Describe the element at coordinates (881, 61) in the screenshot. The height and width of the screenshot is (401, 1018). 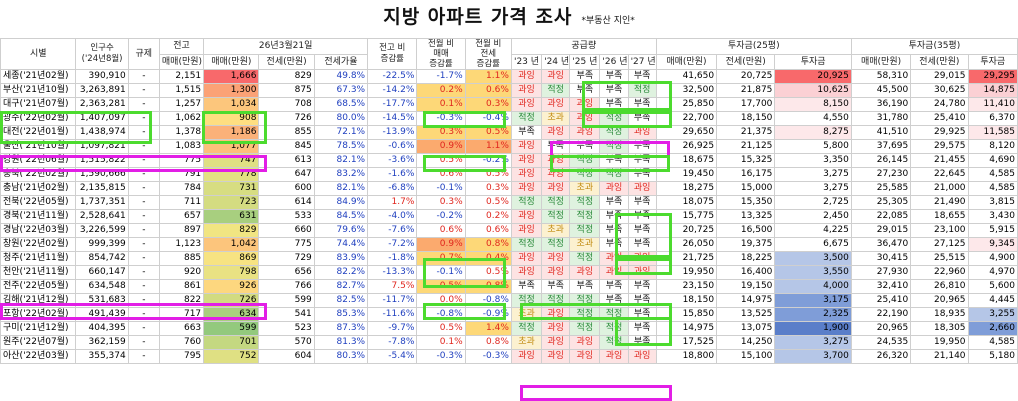
I see `header-inv35-sale: 매매(만원)` at that location.